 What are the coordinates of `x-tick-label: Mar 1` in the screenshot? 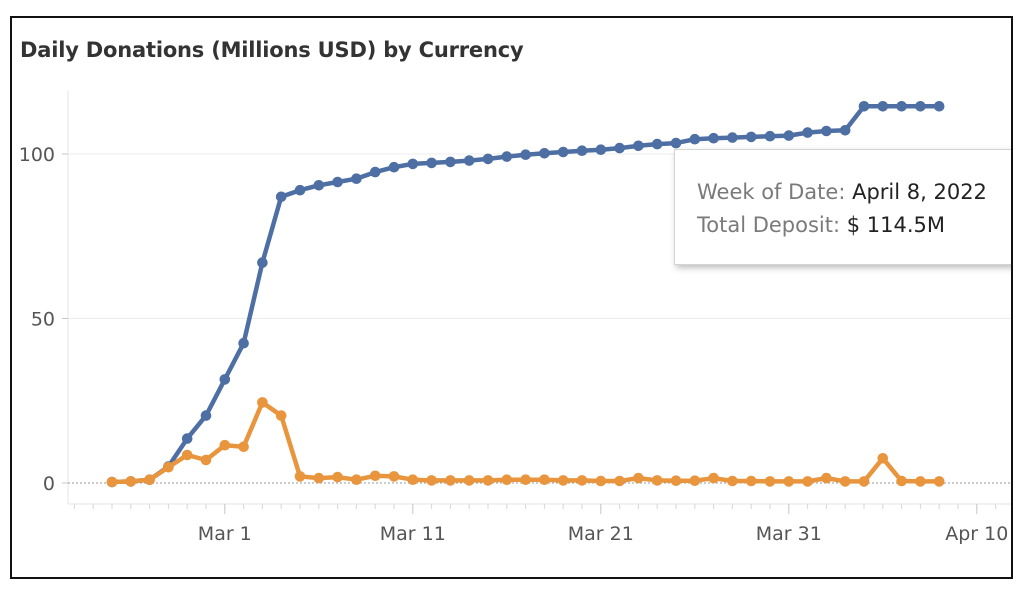 It's located at (225, 534).